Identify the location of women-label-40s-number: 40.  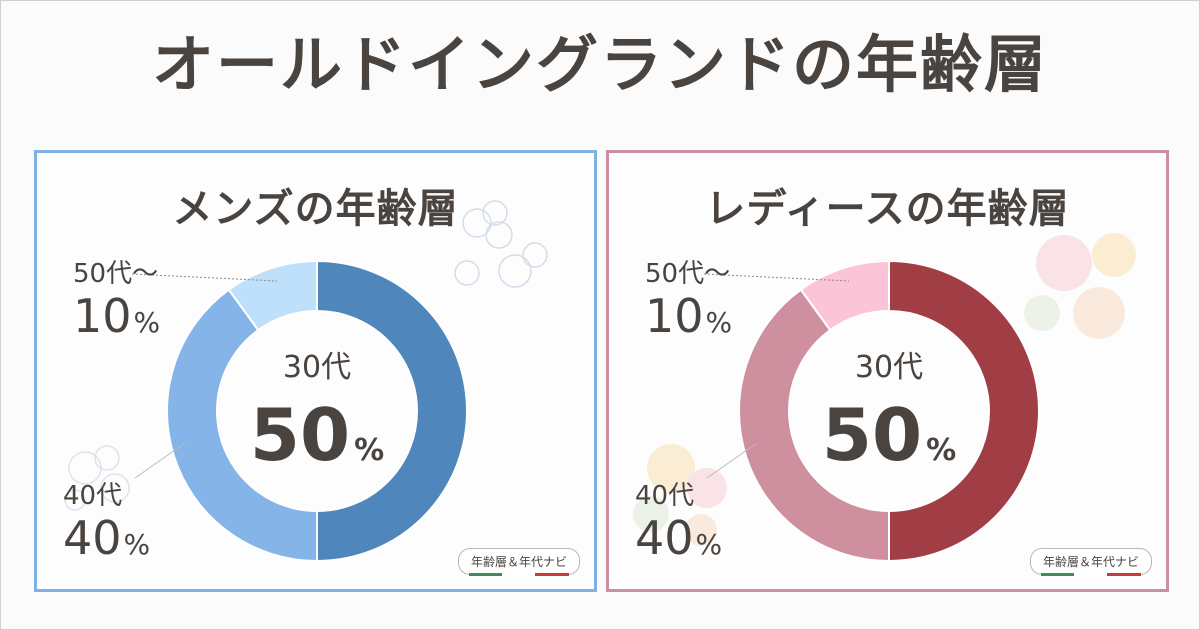
(664, 538).